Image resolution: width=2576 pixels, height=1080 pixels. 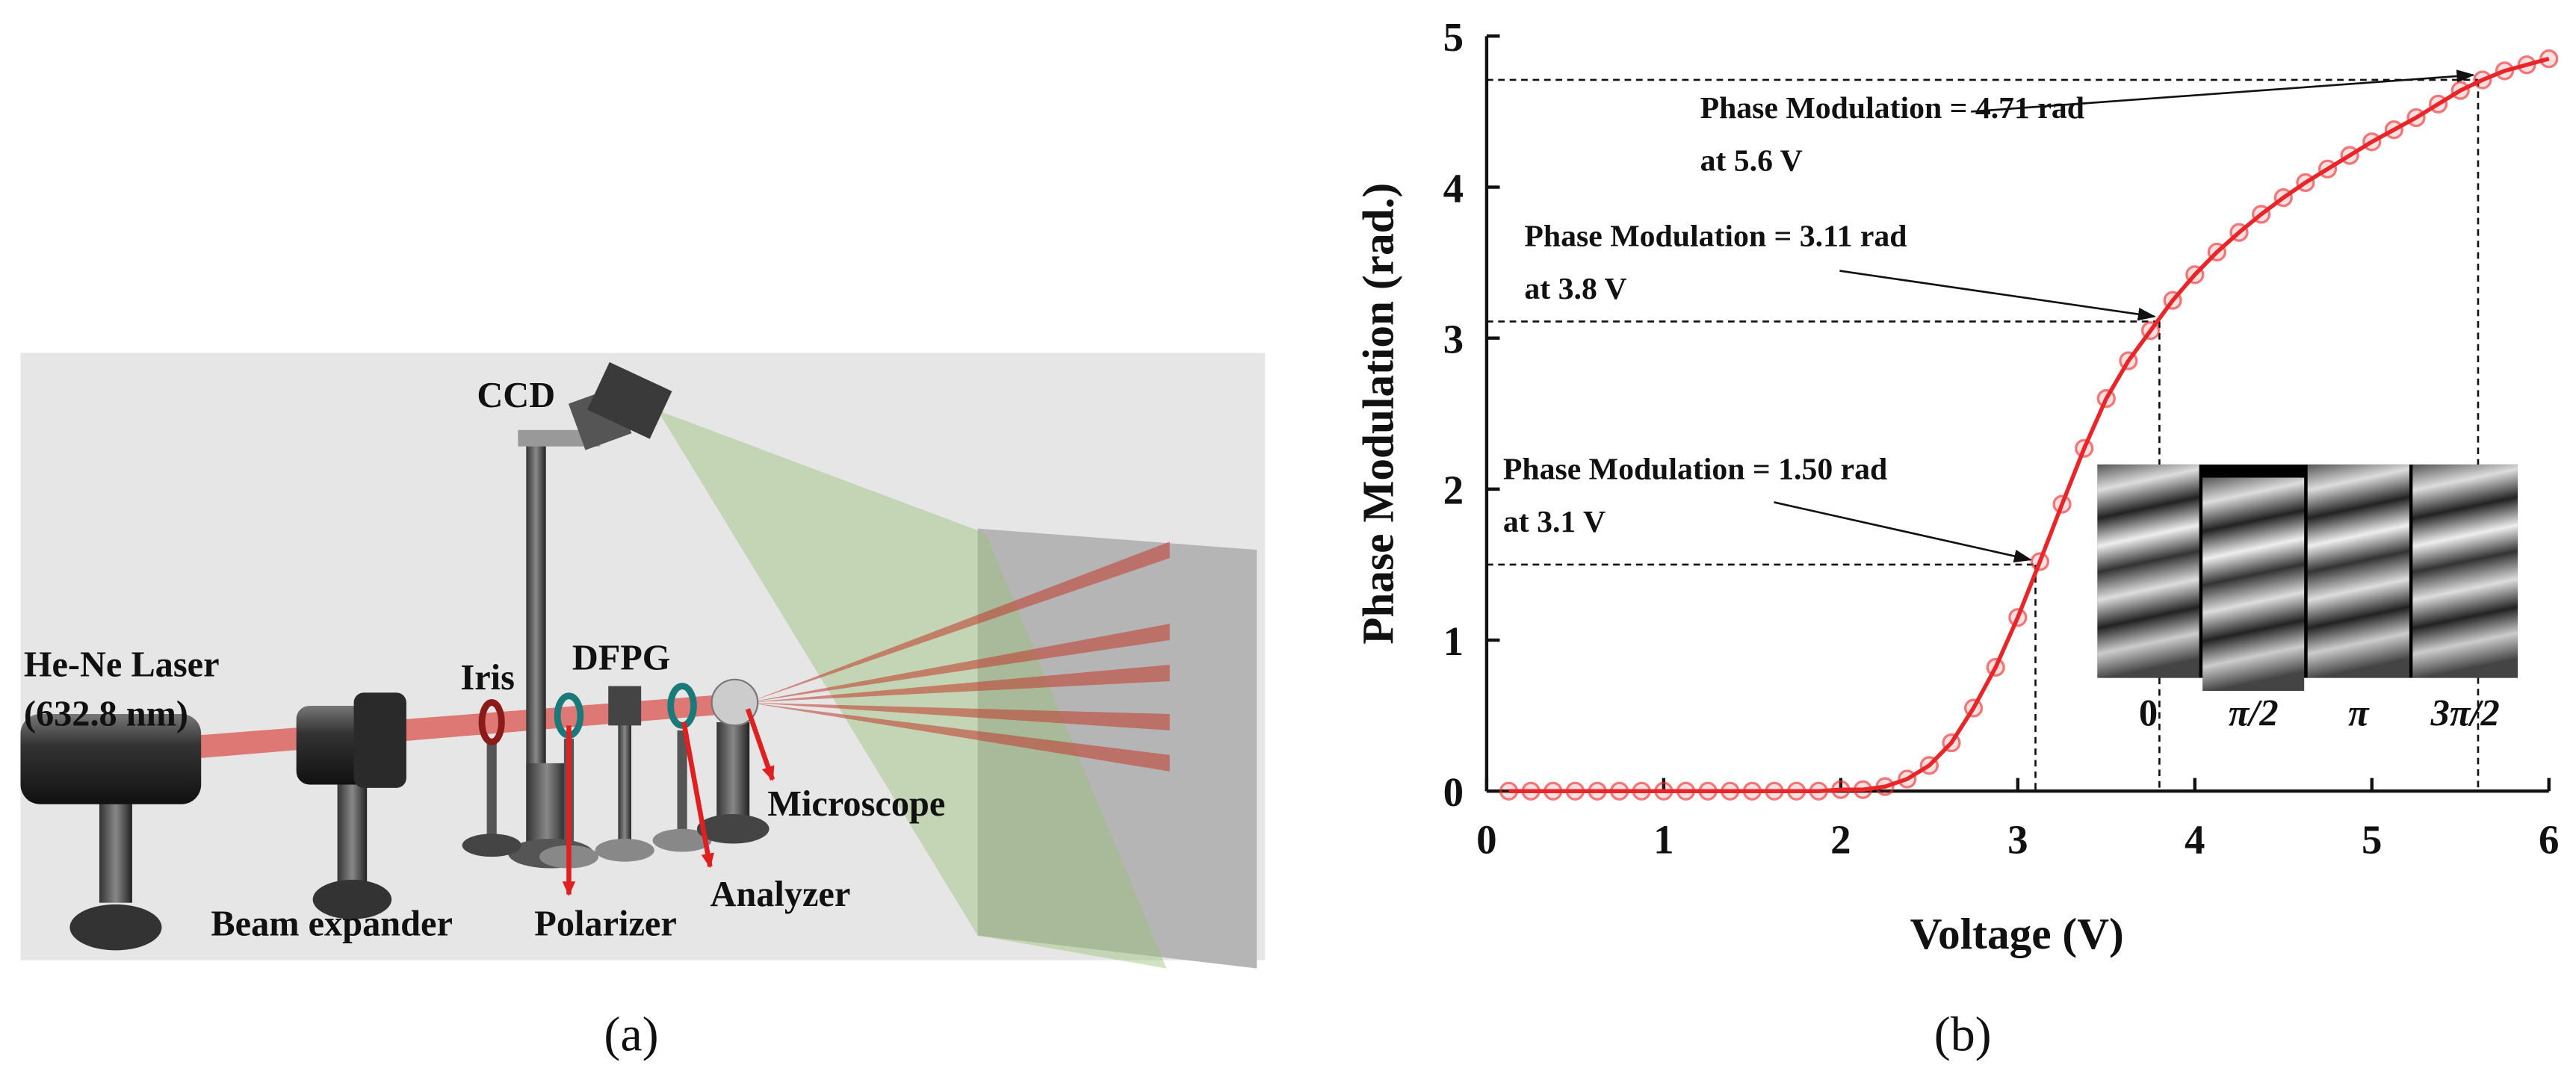 What do you see at coordinates (1453, 792) in the screenshot?
I see `y-tick-label: 0` at bounding box center [1453, 792].